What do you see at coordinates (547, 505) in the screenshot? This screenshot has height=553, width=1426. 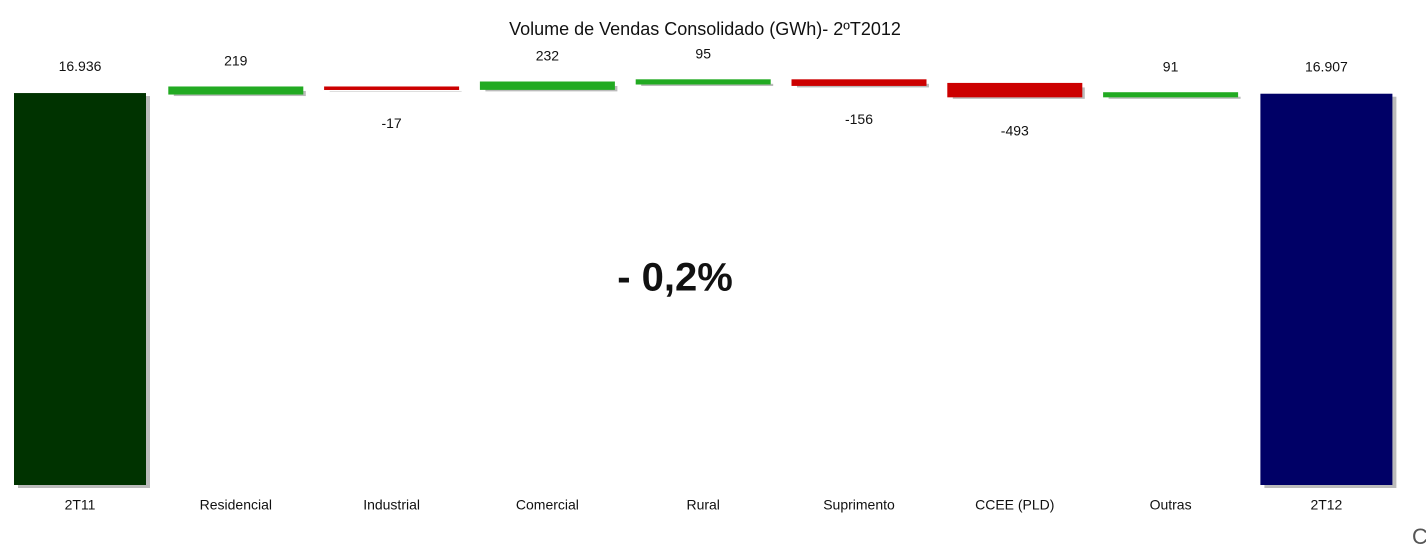 I see `x-tick-label: Comercial` at bounding box center [547, 505].